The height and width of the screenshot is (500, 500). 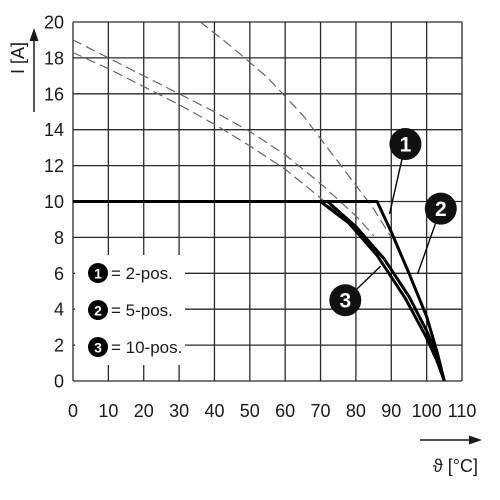 I want to click on callout-group: 1 2 3, so click(x=393, y=222).